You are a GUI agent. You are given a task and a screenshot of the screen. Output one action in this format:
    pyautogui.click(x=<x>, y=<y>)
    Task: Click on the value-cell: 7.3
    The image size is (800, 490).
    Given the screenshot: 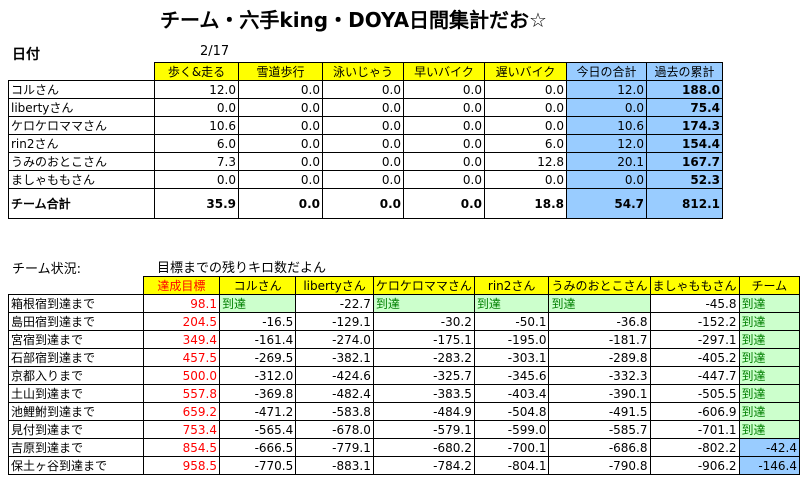 What is the action you would take?
    pyautogui.click(x=196, y=161)
    